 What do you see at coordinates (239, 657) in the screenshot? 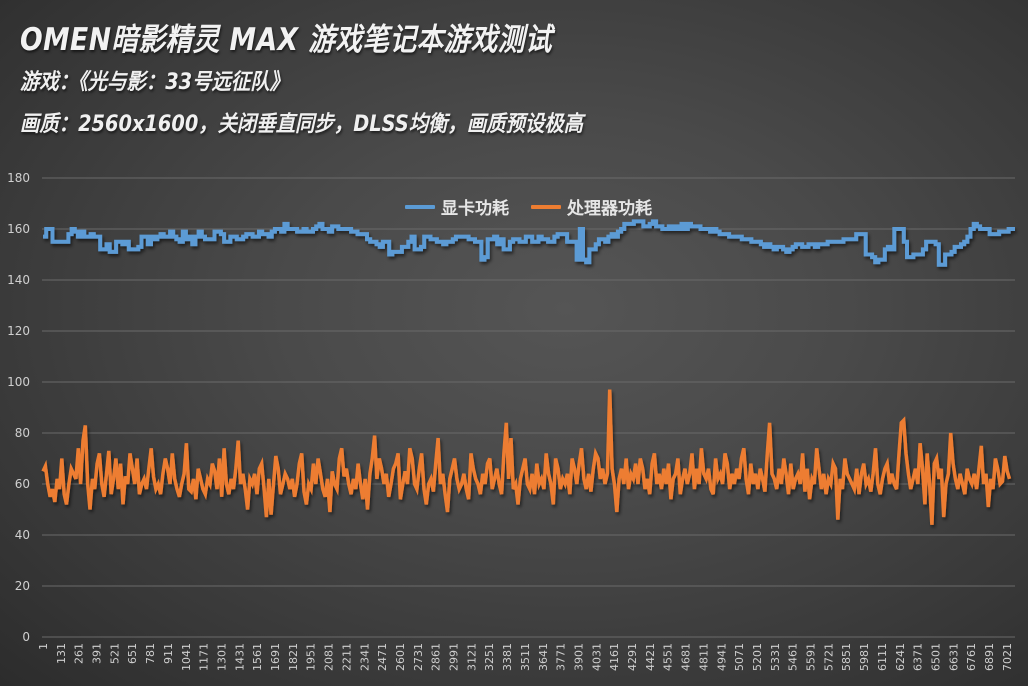
I see `x-tick-label: 1431` at bounding box center [239, 657].